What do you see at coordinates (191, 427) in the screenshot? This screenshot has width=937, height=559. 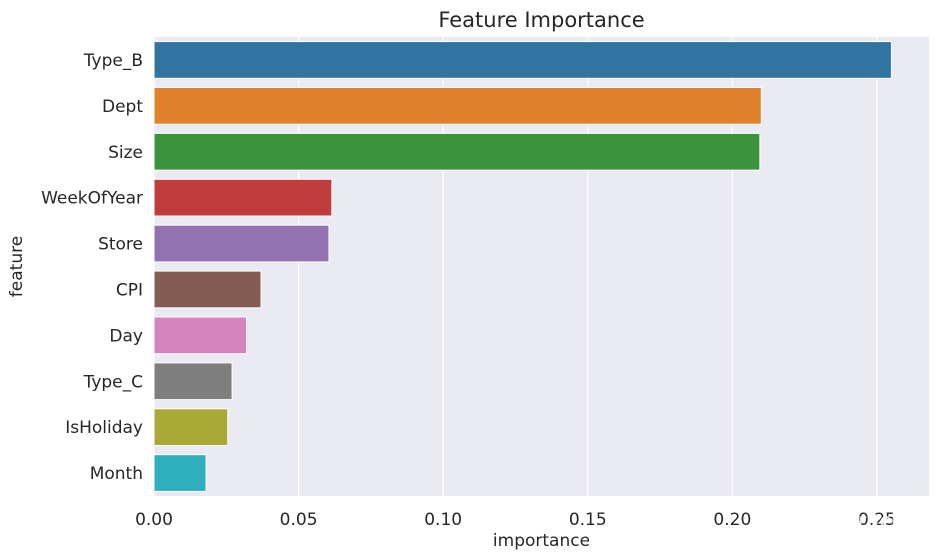 I see `bar-isholiday` at bounding box center [191, 427].